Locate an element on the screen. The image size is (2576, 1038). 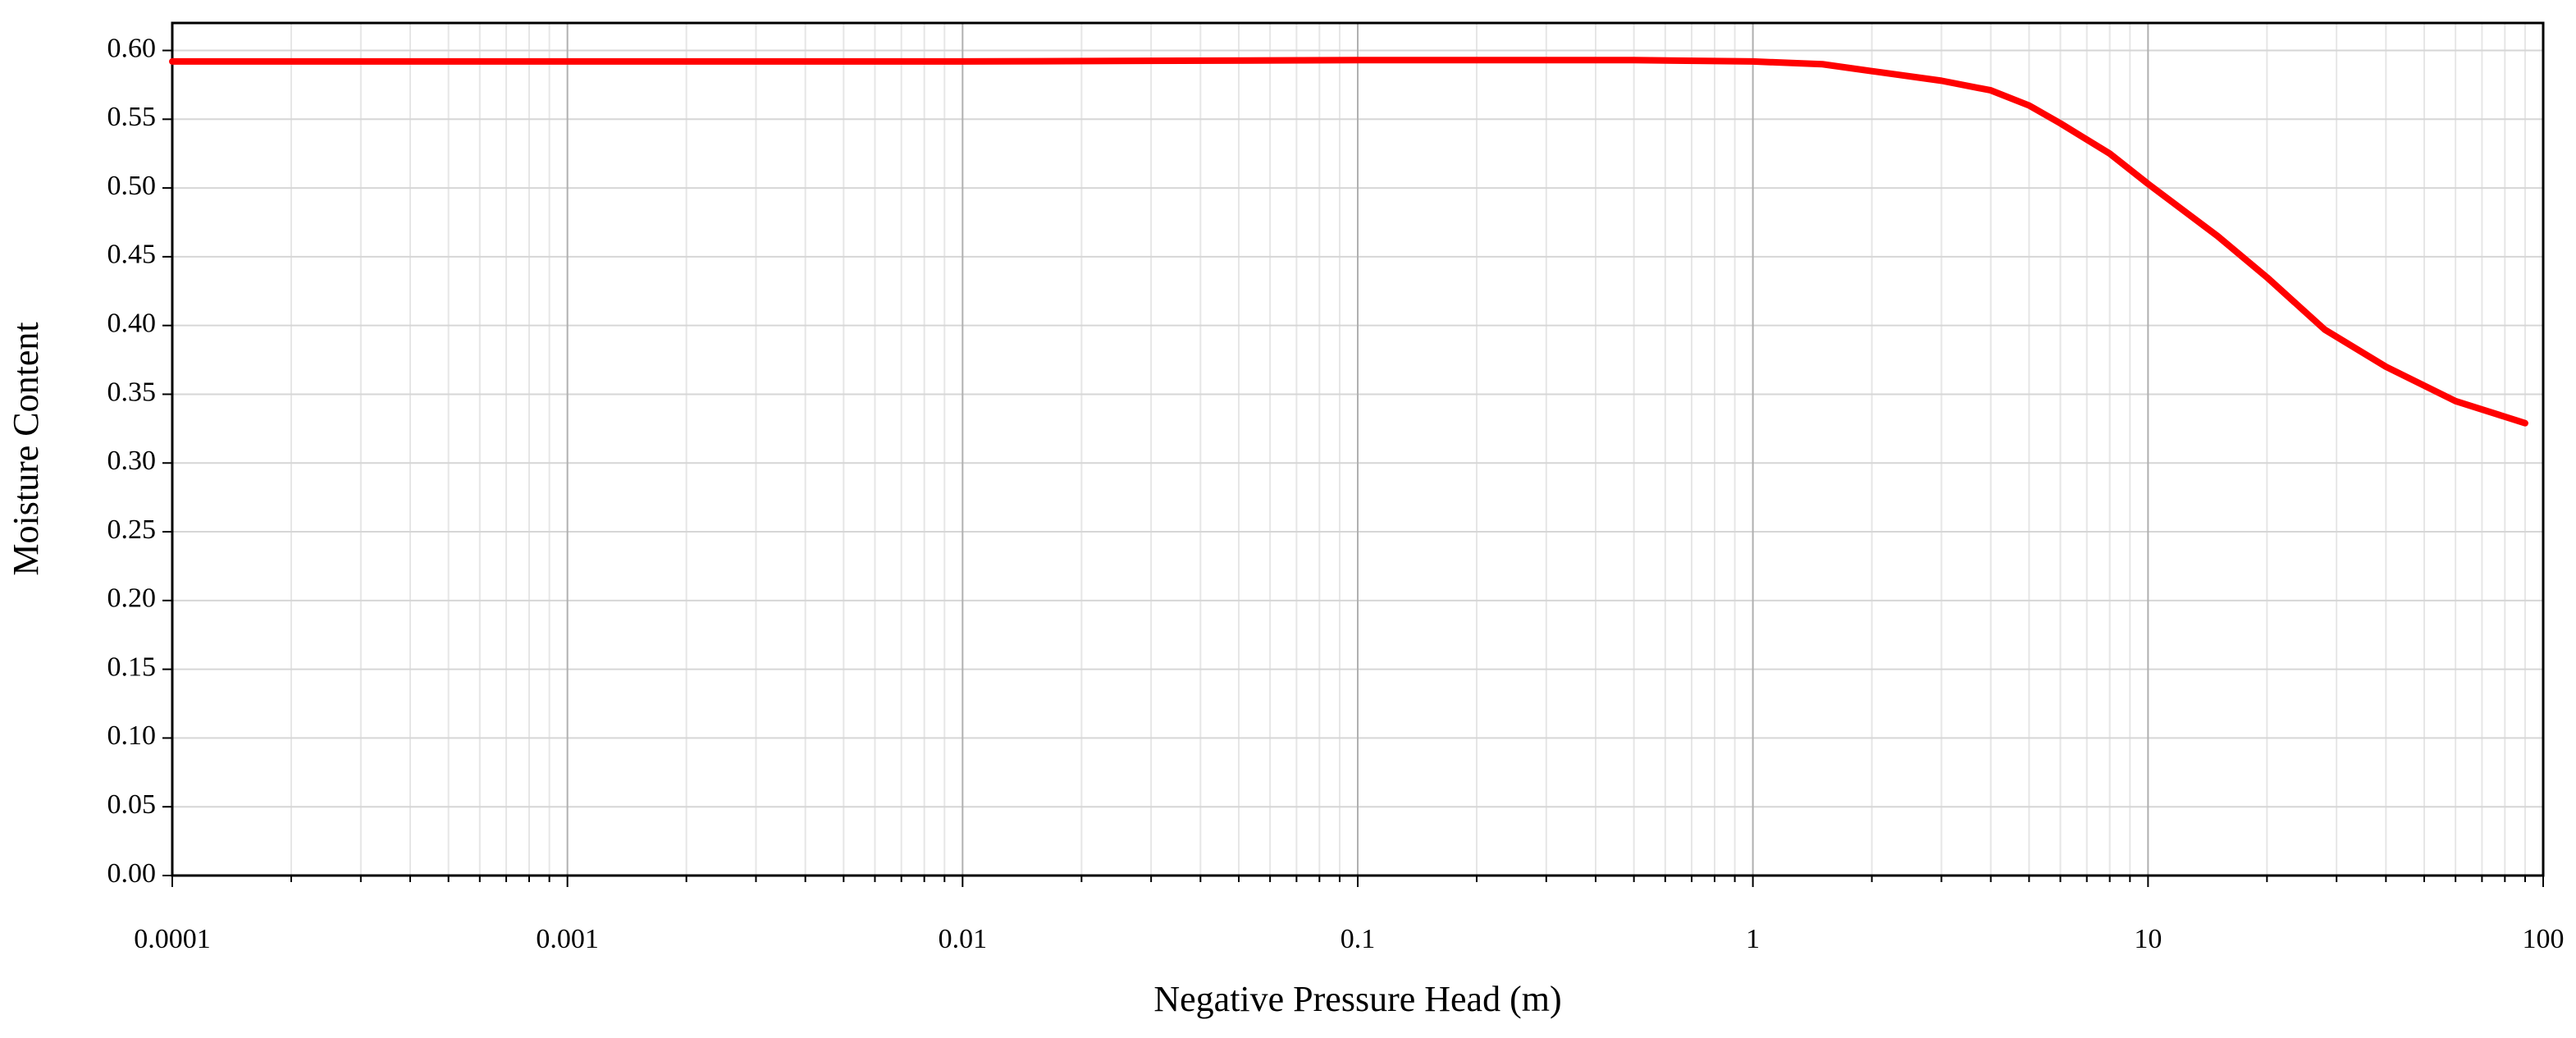
x-axis-title: Negative Pressure Head (m) is located at coordinates (1357, 999).